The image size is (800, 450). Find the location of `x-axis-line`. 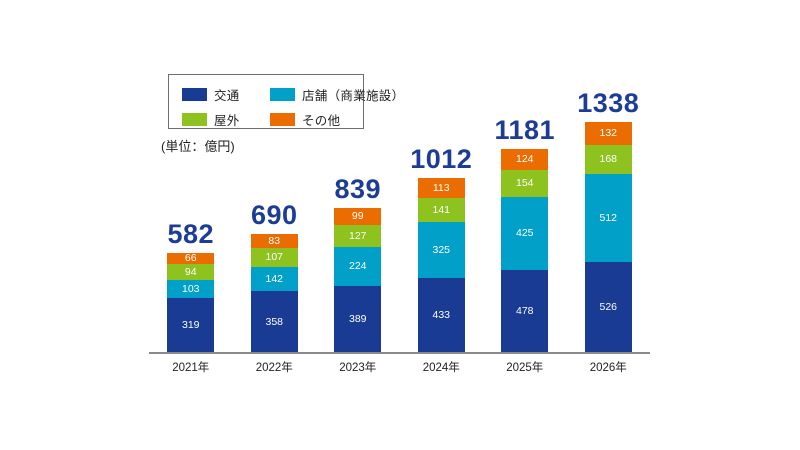

x-axis-line is located at coordinates (399, 353).